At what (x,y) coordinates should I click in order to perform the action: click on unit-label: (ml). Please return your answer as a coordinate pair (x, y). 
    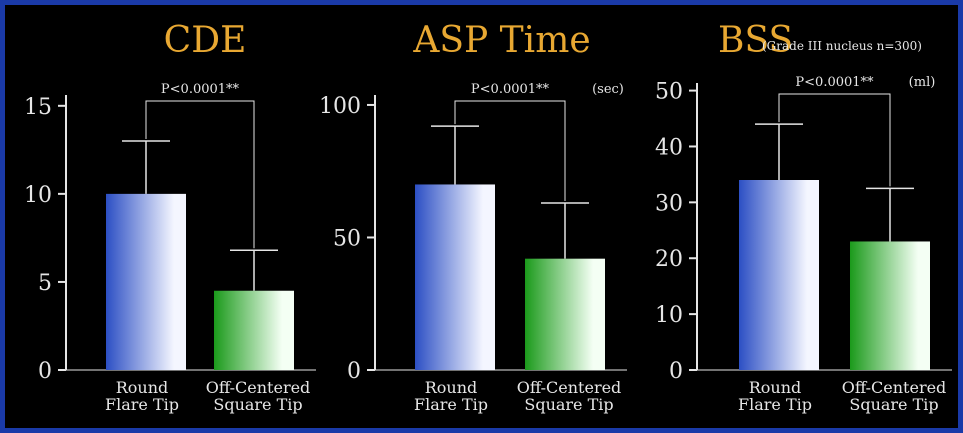
    Looking at the image, I should click on (922, 82).